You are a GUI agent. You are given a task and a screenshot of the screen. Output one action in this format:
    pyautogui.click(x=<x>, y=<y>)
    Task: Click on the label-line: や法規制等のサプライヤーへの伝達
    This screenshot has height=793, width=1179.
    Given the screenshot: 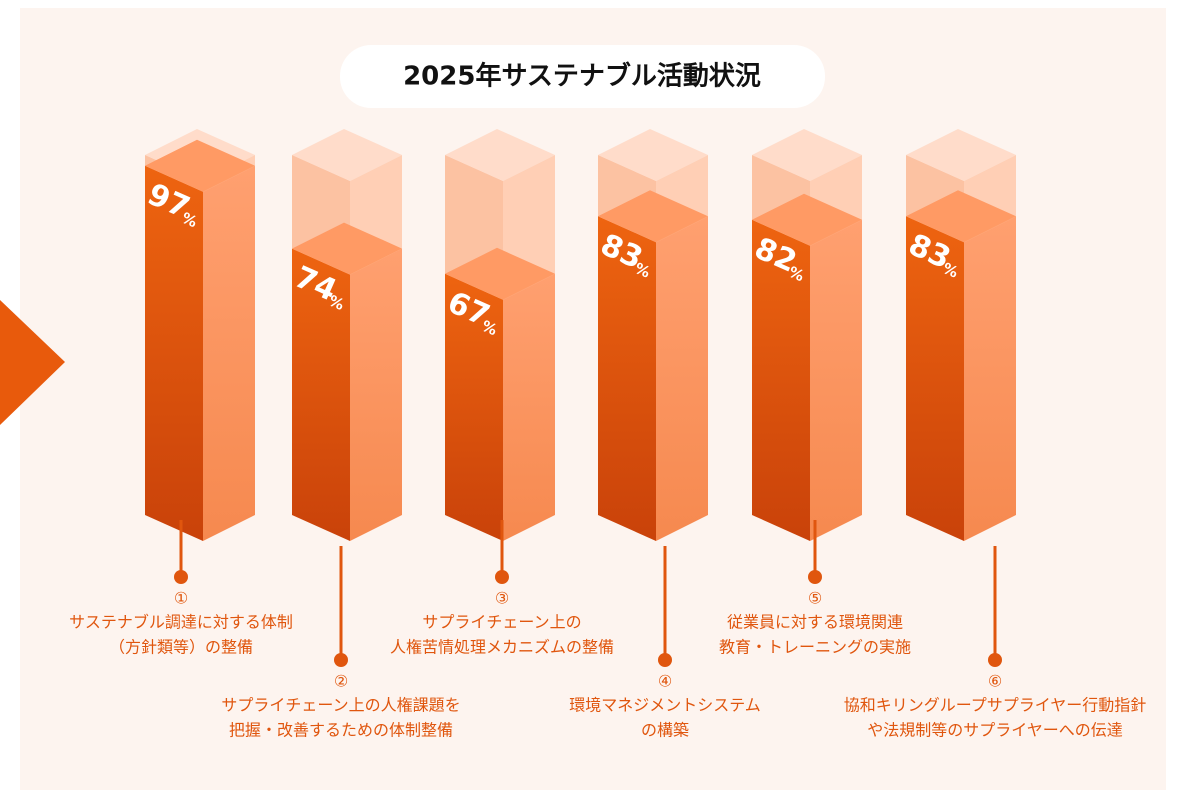 What is the action you would take?
    pyautogui.click(x=995, y=730)
    